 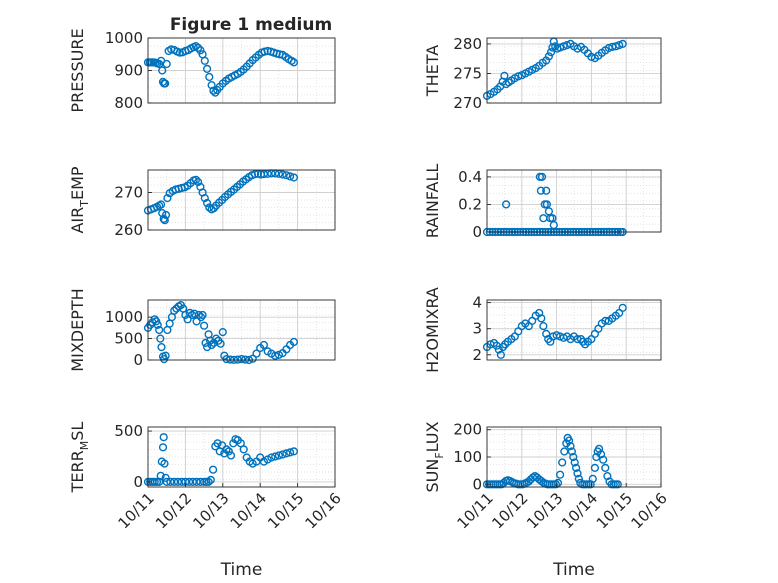 I want to click on subplot-air-temp: 260 270 AIRTEMP, so click(x=202, y=202).